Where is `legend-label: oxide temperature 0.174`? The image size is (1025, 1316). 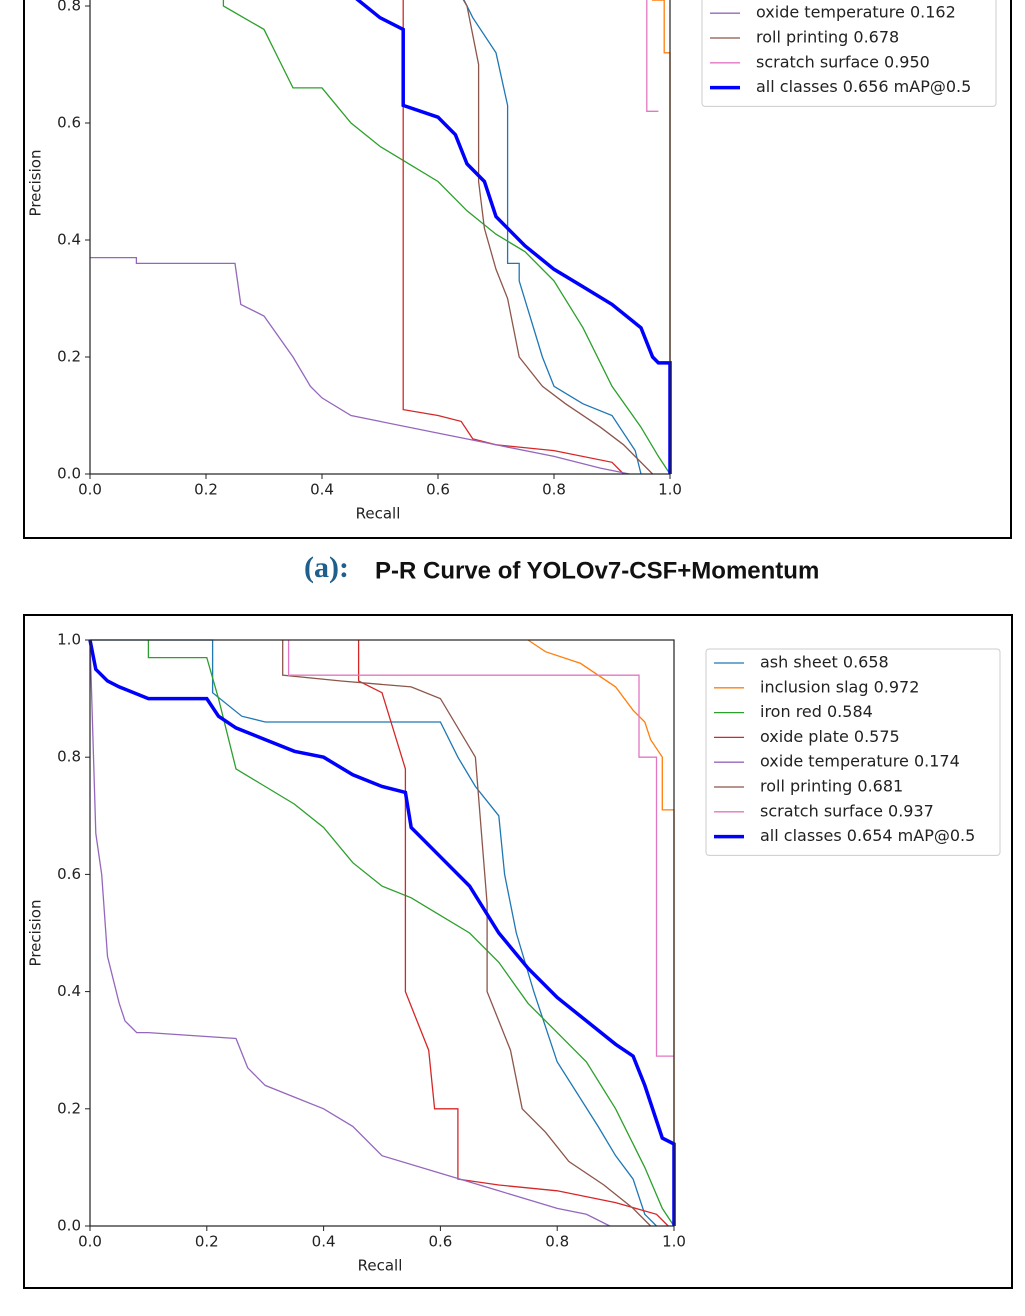
legend-label: oxide temperature 0.174 is located at coordinates (860, 761).